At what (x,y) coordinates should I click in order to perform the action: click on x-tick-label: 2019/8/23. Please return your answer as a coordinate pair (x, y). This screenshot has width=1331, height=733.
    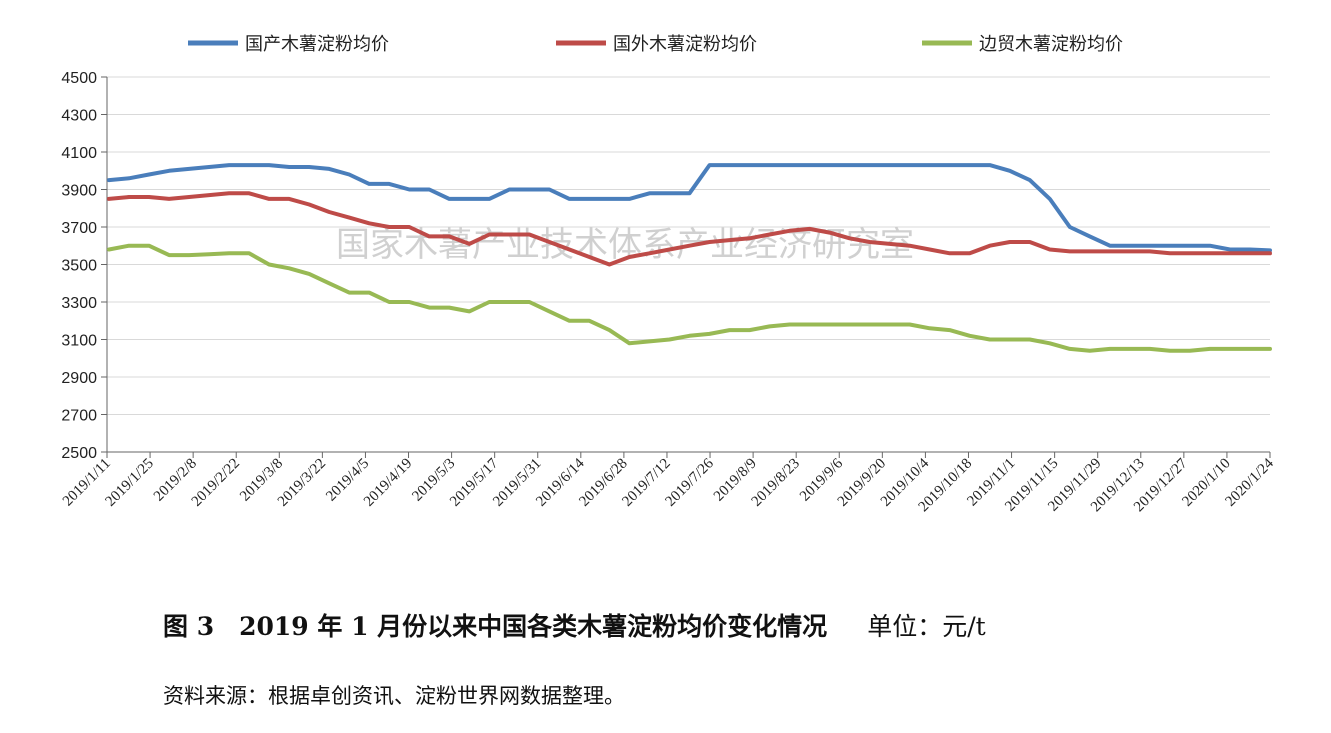
    Looking at the image, I should click on (776, 483).